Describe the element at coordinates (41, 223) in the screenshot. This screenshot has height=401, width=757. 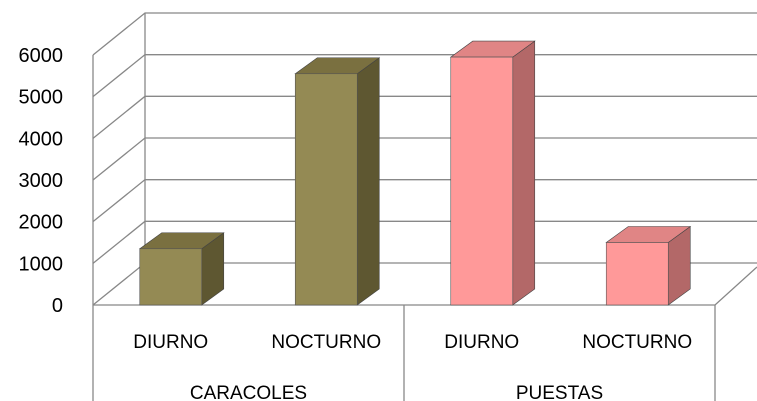
I see `y-tick-label: 2000` at that location.